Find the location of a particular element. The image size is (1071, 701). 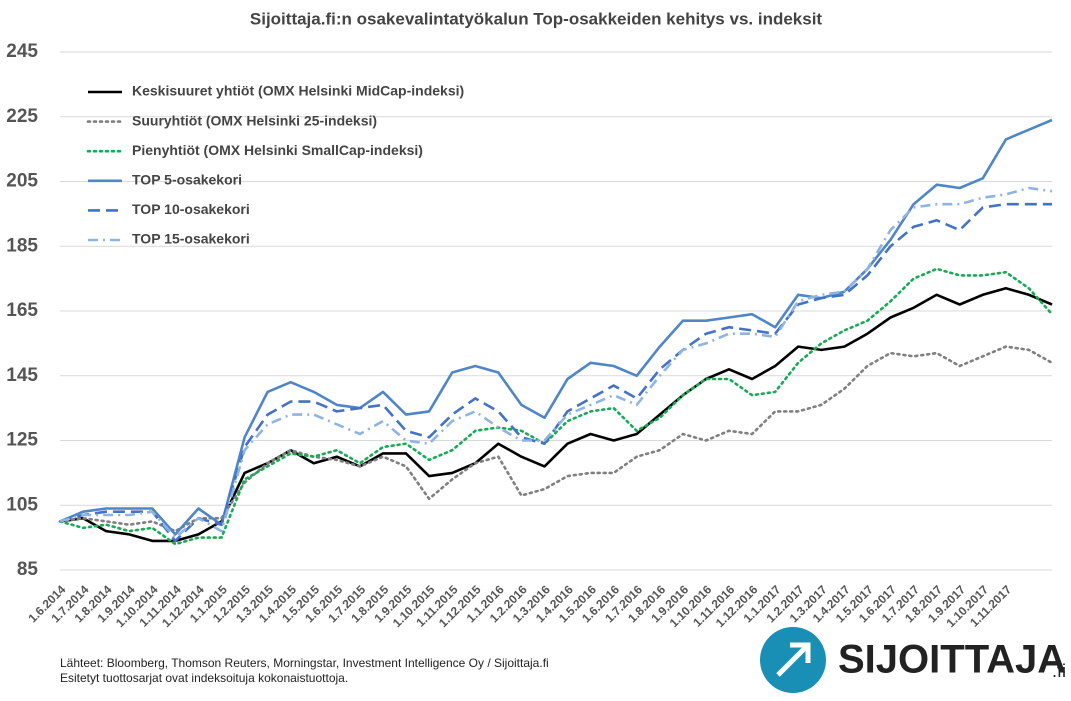

y-tick-label: 85 is located at coordinates (28, 569).